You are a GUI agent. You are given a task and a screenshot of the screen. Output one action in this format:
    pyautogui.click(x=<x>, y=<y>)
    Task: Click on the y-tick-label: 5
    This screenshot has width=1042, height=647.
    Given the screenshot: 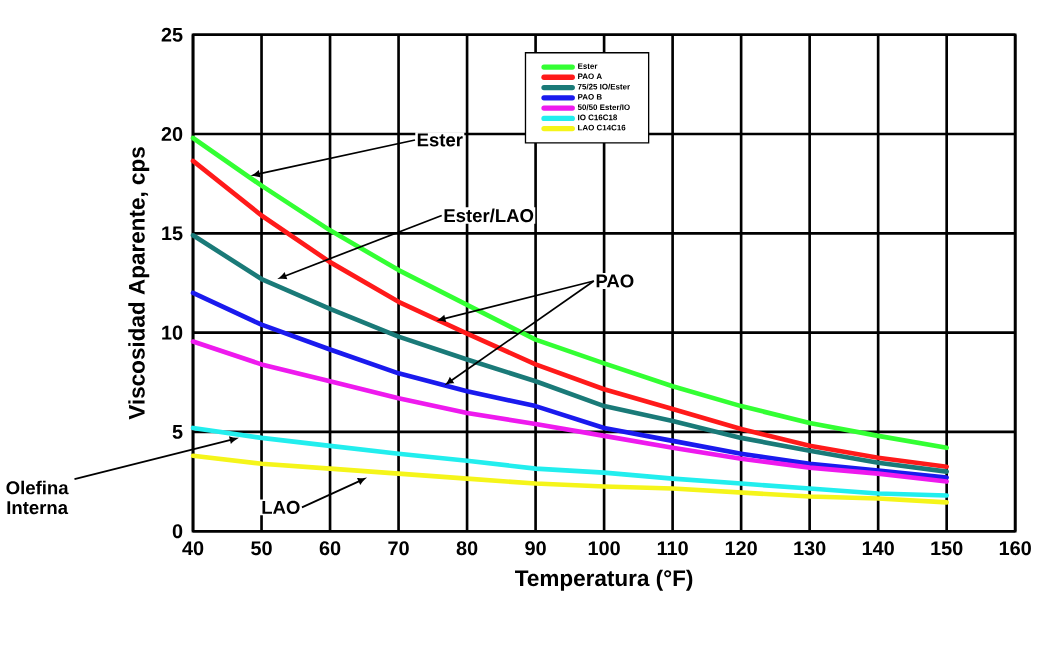 What is the action you would take?
    pyautogui.click(x=177, y=431)
    